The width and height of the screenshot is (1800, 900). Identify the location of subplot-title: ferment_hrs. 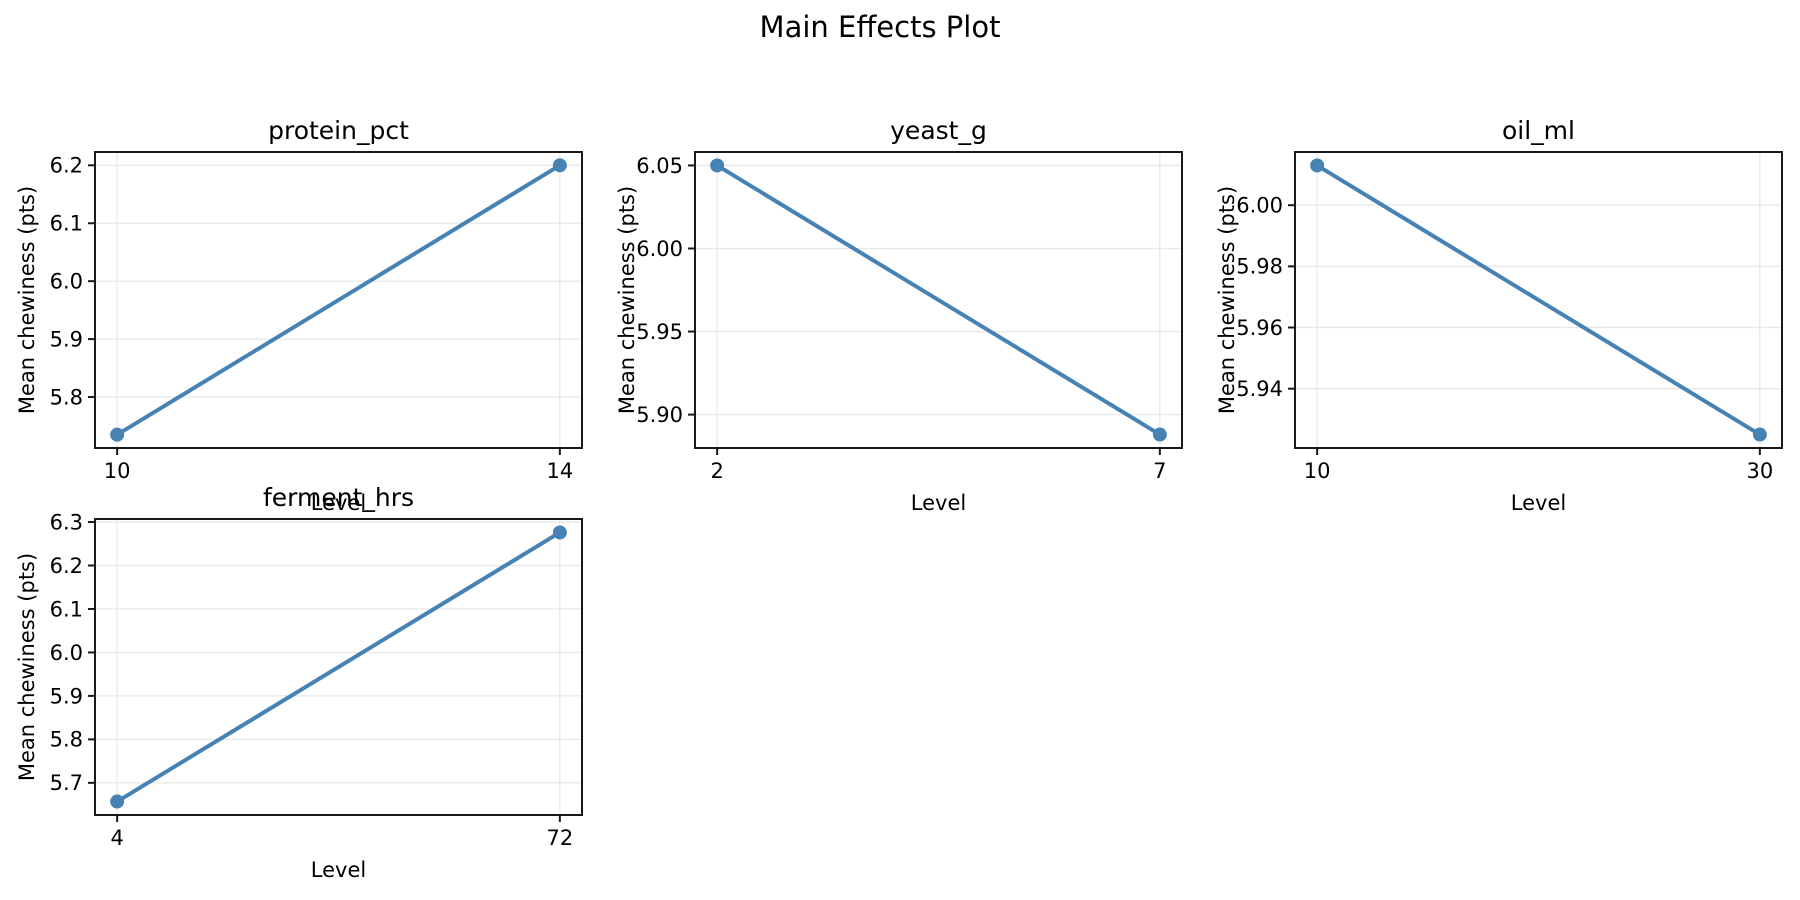
(338, 497).